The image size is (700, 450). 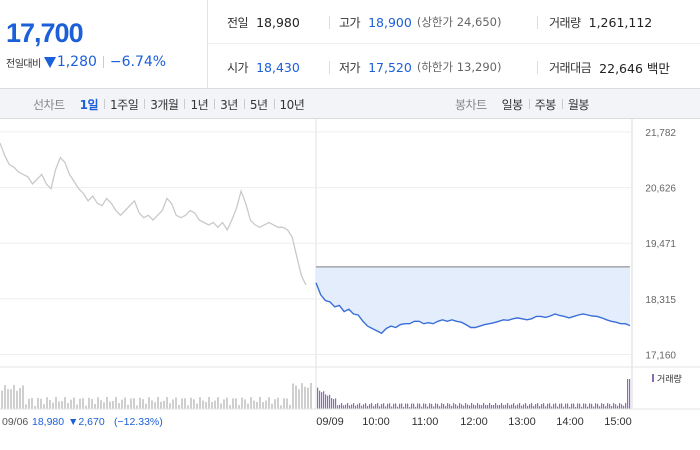 I want to click on stat-label: 전일, so click(x=238, y=22).